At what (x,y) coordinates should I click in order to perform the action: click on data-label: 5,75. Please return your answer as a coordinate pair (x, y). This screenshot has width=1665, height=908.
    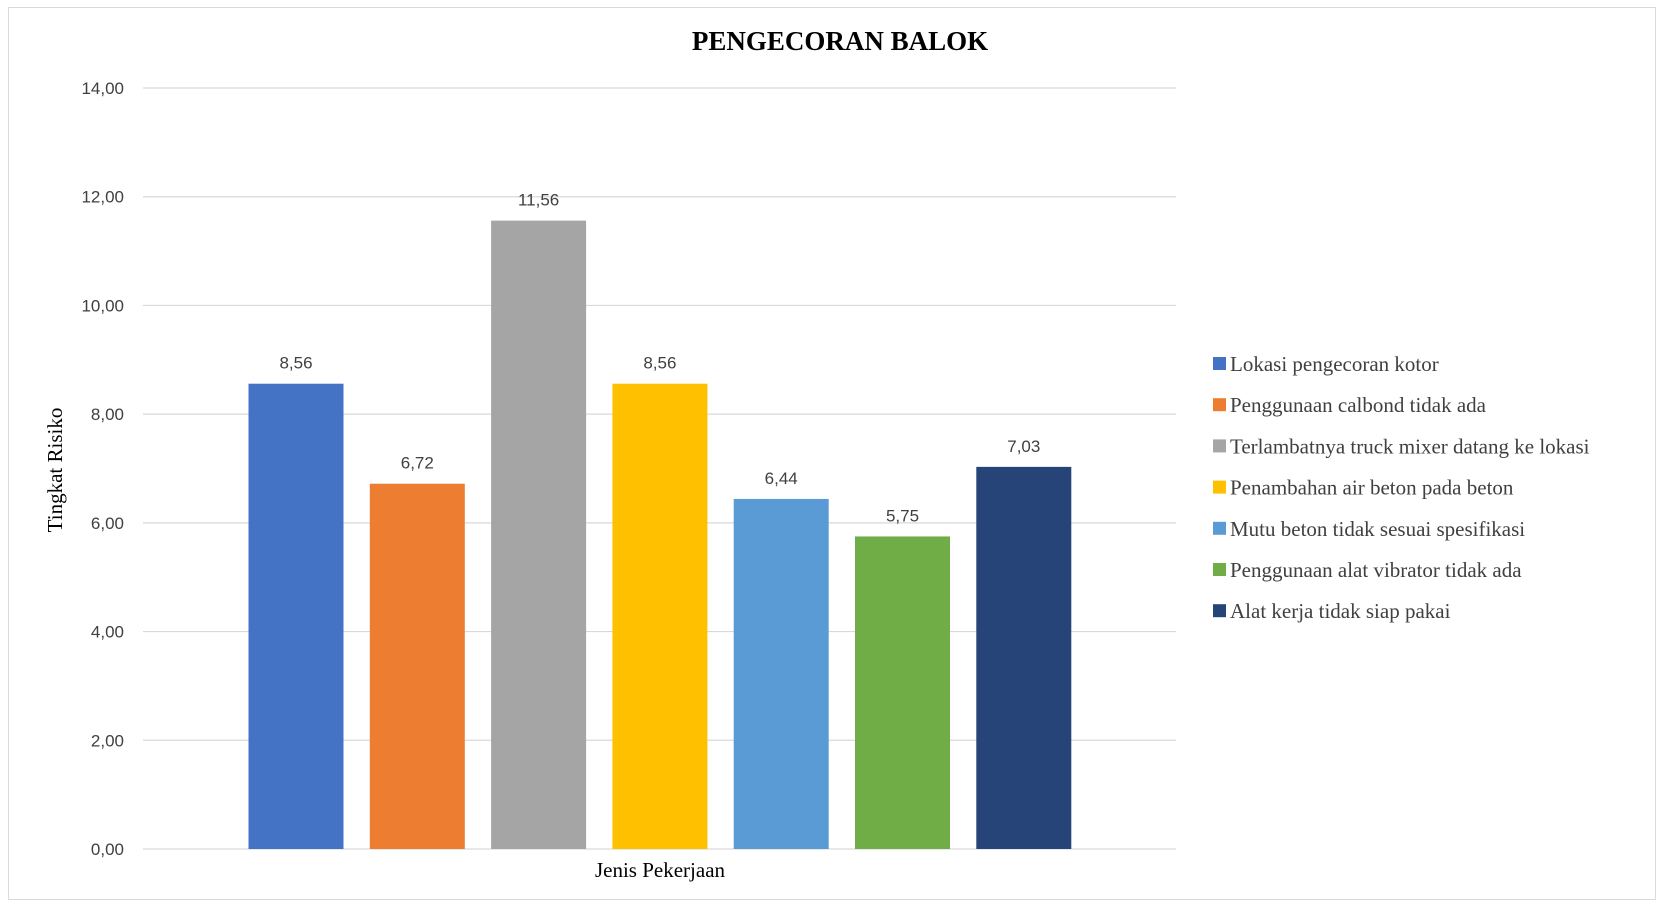
    Looking at the image, I should click on (902, 515).